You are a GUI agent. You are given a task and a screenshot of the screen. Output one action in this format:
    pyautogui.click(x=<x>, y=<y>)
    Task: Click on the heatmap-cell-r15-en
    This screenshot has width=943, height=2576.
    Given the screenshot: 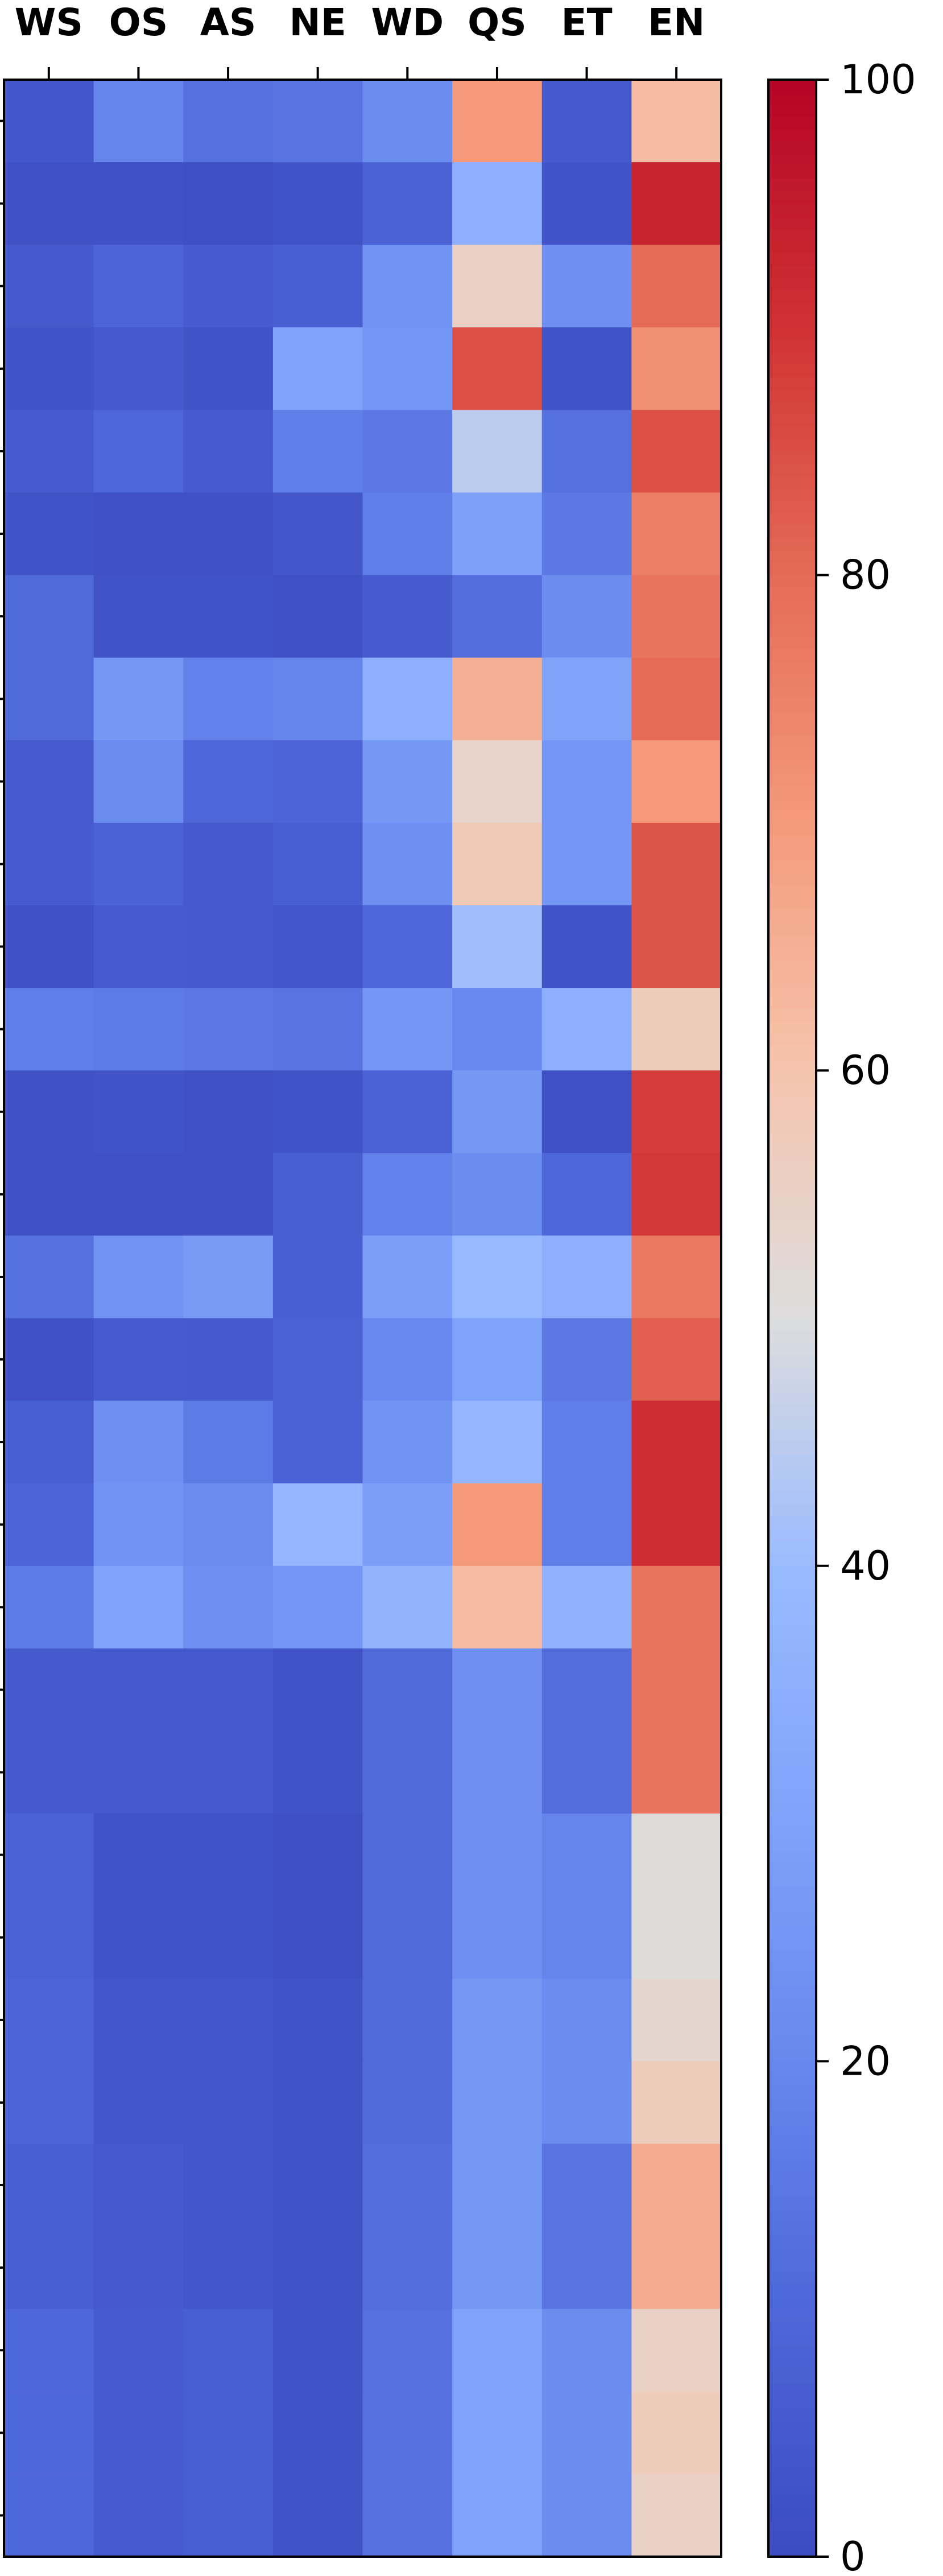 What is the action you would take?
    pyautogui.click(x=676, y=1277)
    